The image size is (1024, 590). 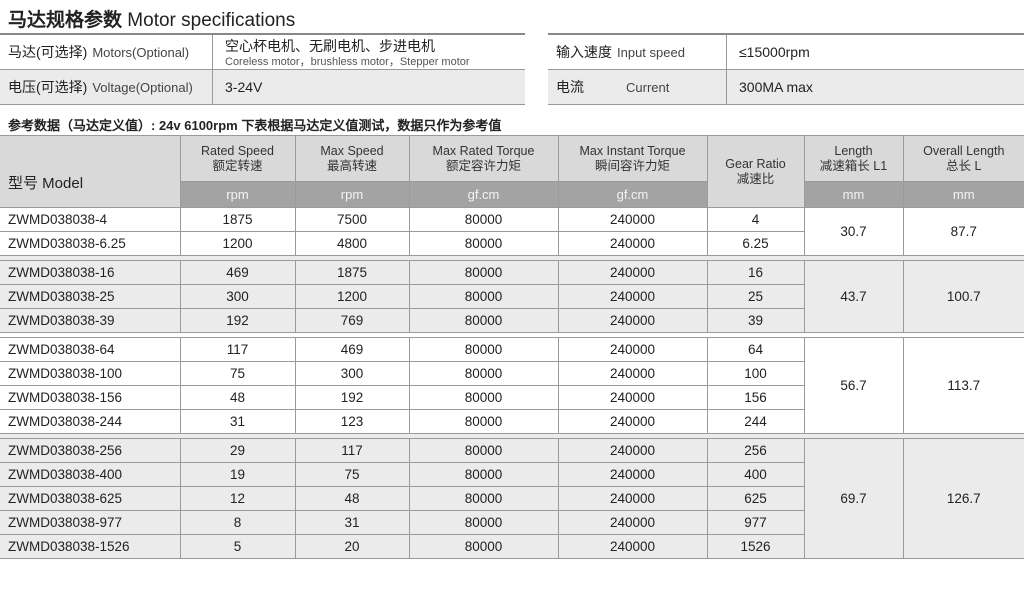 I want to click on spec-label: 输入速度 Input speed, so click(x=637, y=52).